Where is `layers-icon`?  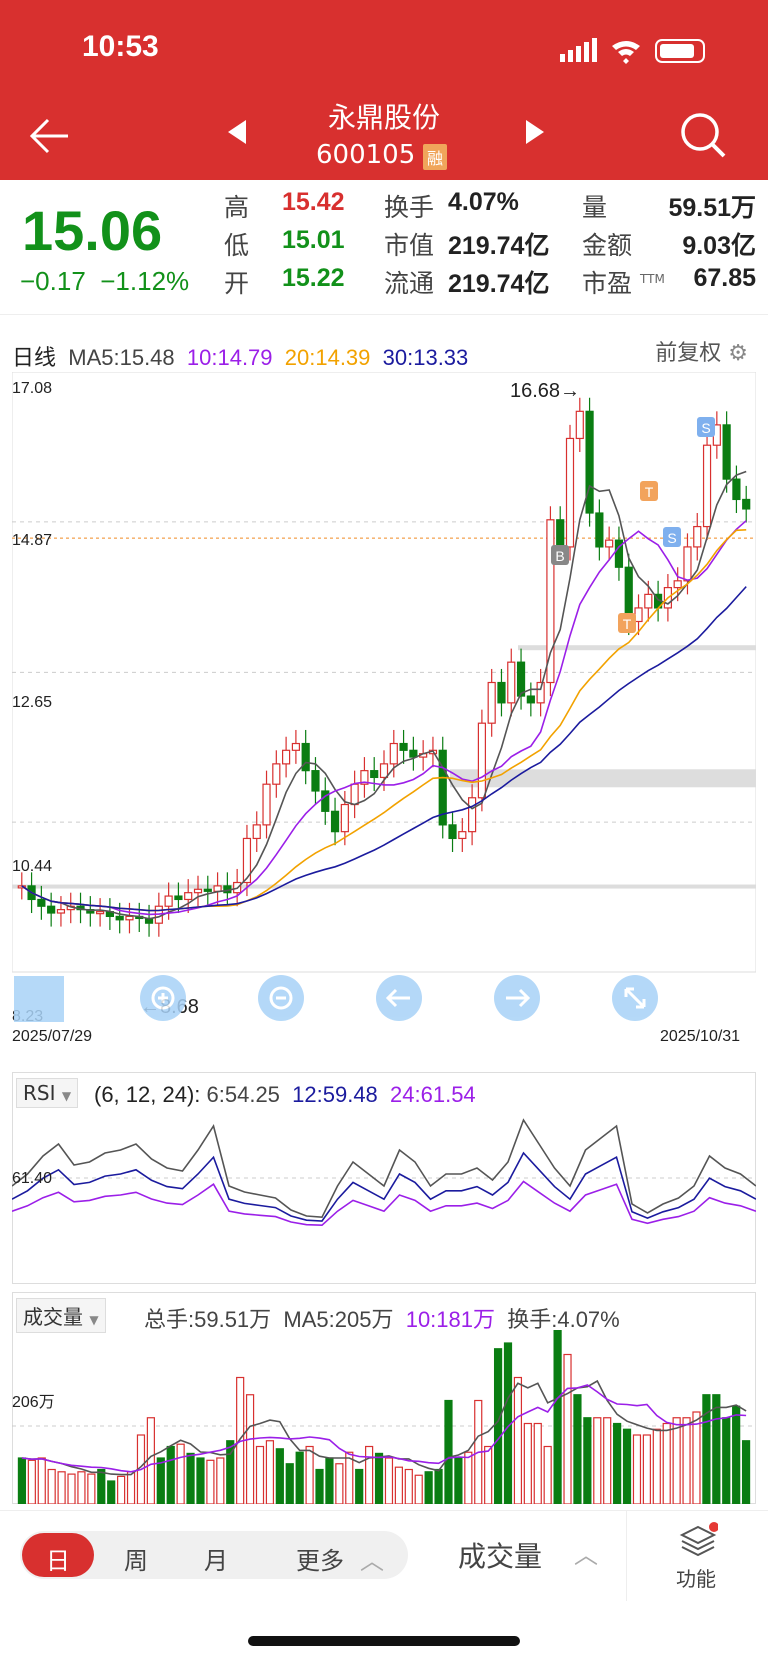 layers-icon is located at coordinates (698, 1541).